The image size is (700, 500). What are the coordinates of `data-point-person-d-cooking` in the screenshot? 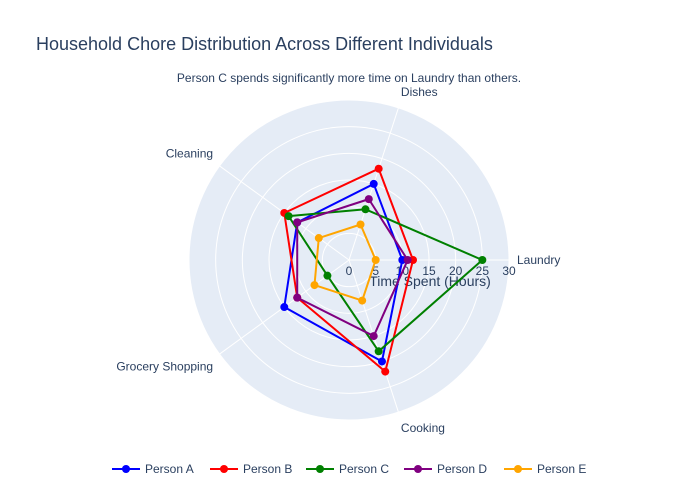 It's located at (373, 336).